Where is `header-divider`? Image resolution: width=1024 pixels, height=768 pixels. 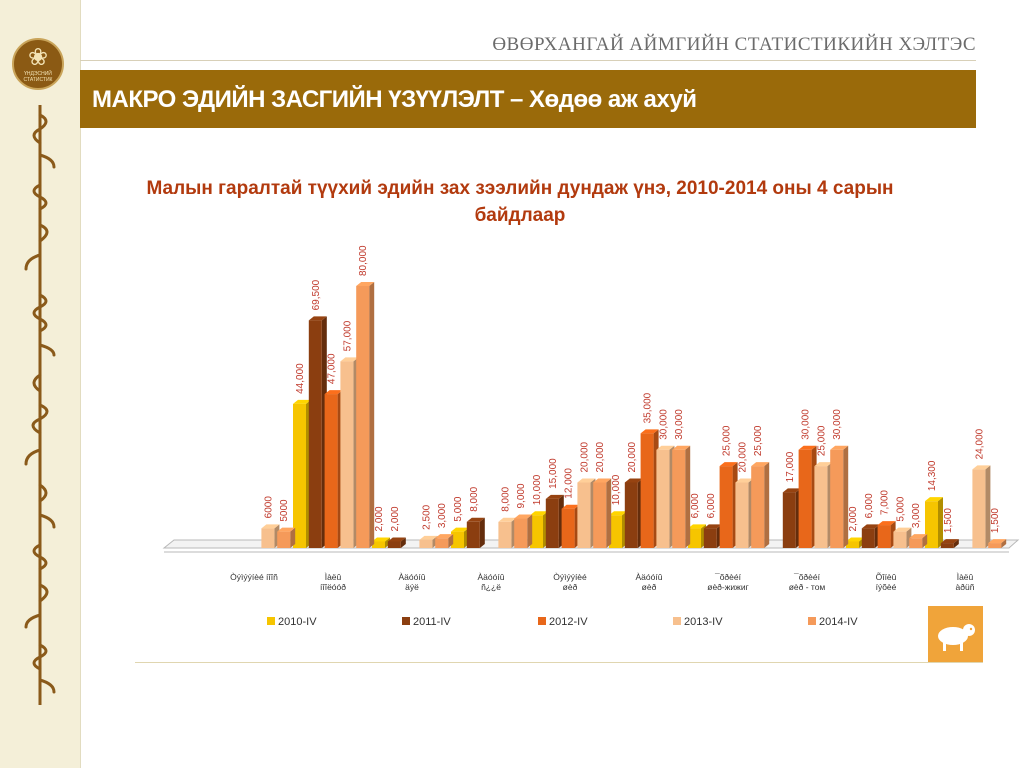
header-divider is located at coordinates (528, 60).